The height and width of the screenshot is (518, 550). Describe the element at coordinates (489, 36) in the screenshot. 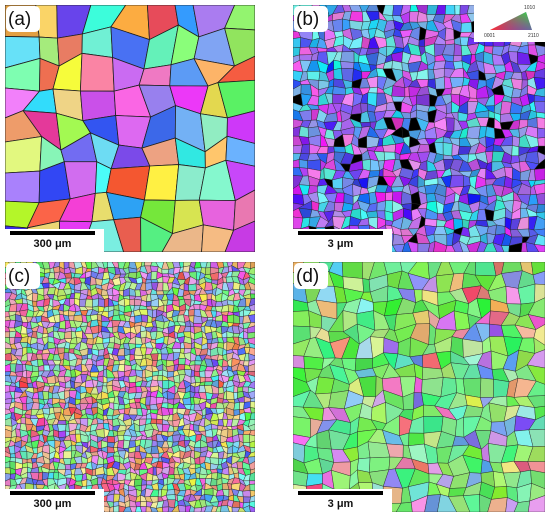

I see `legend-label: 0001` at that location.